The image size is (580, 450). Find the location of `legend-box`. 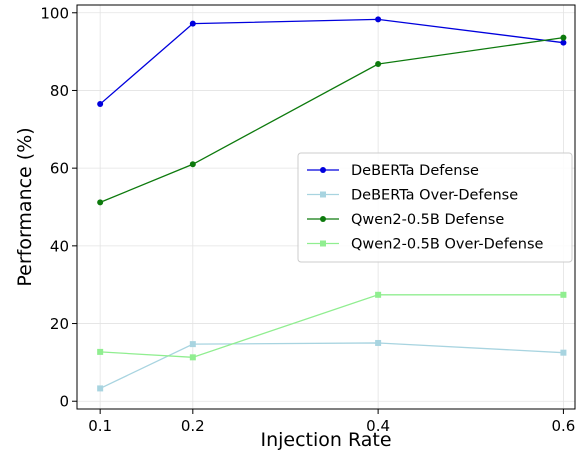

legend-box is located at coordinates (435, 207).